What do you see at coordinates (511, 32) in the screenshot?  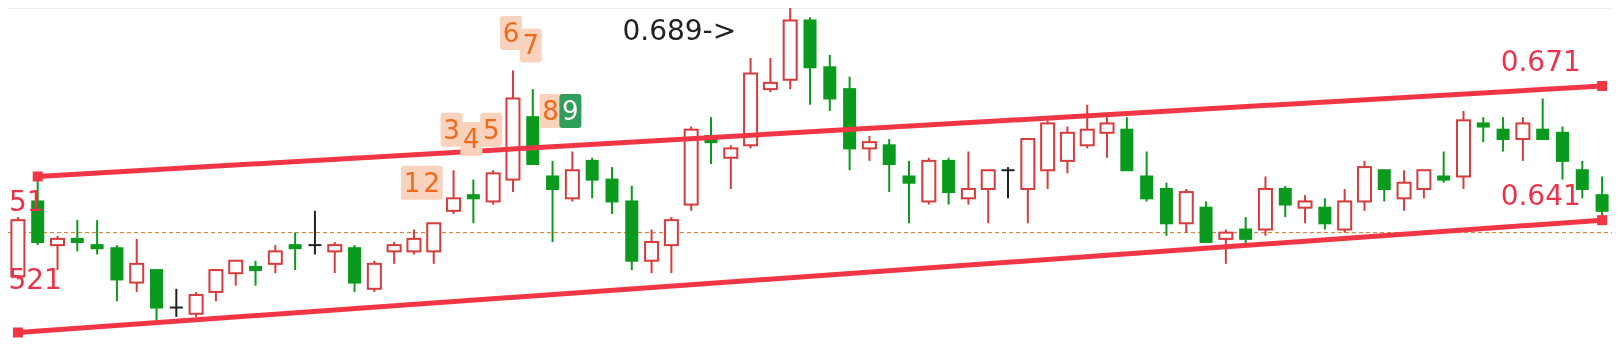 I see `annotation: 6` at bounding box center [511, 32].